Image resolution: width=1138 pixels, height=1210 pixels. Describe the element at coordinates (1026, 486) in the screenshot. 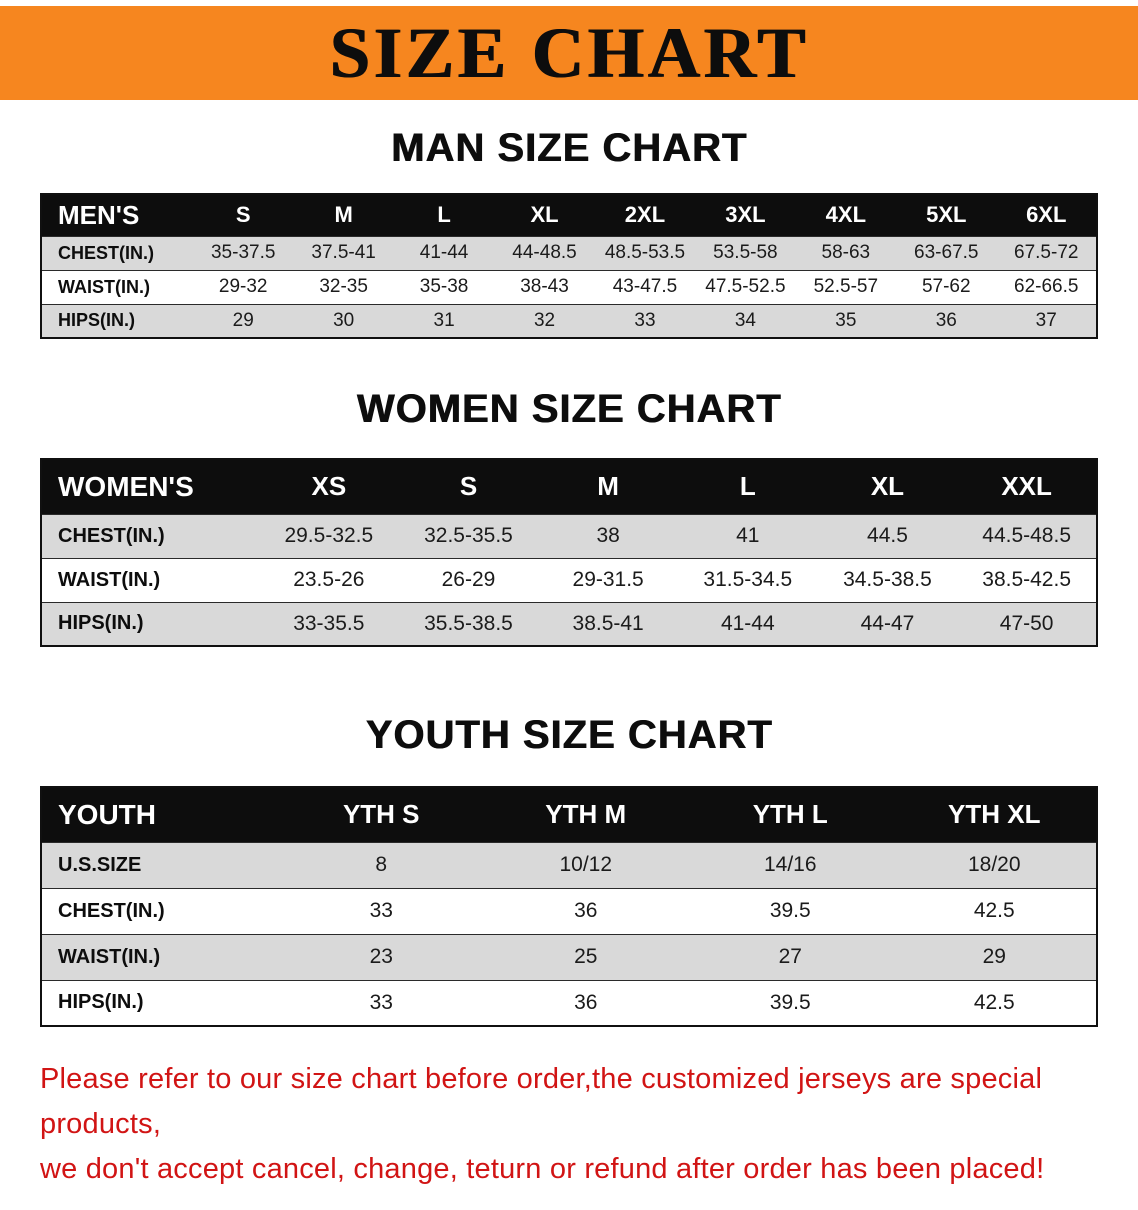

I see `women-size-column-header: XXL` at that location.